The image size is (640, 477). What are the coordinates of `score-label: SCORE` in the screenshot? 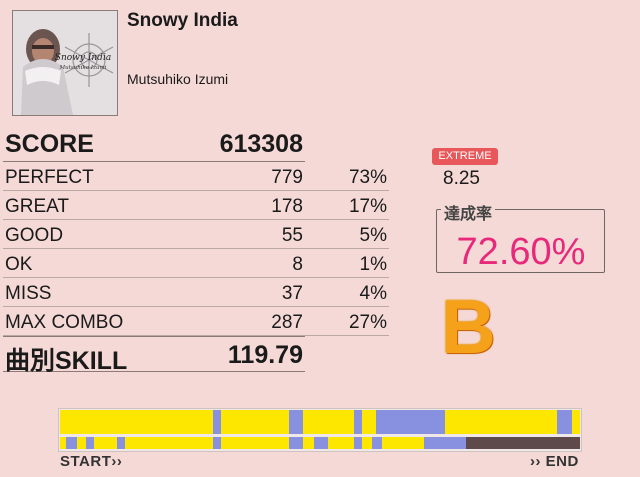 It's located at (49, 144).